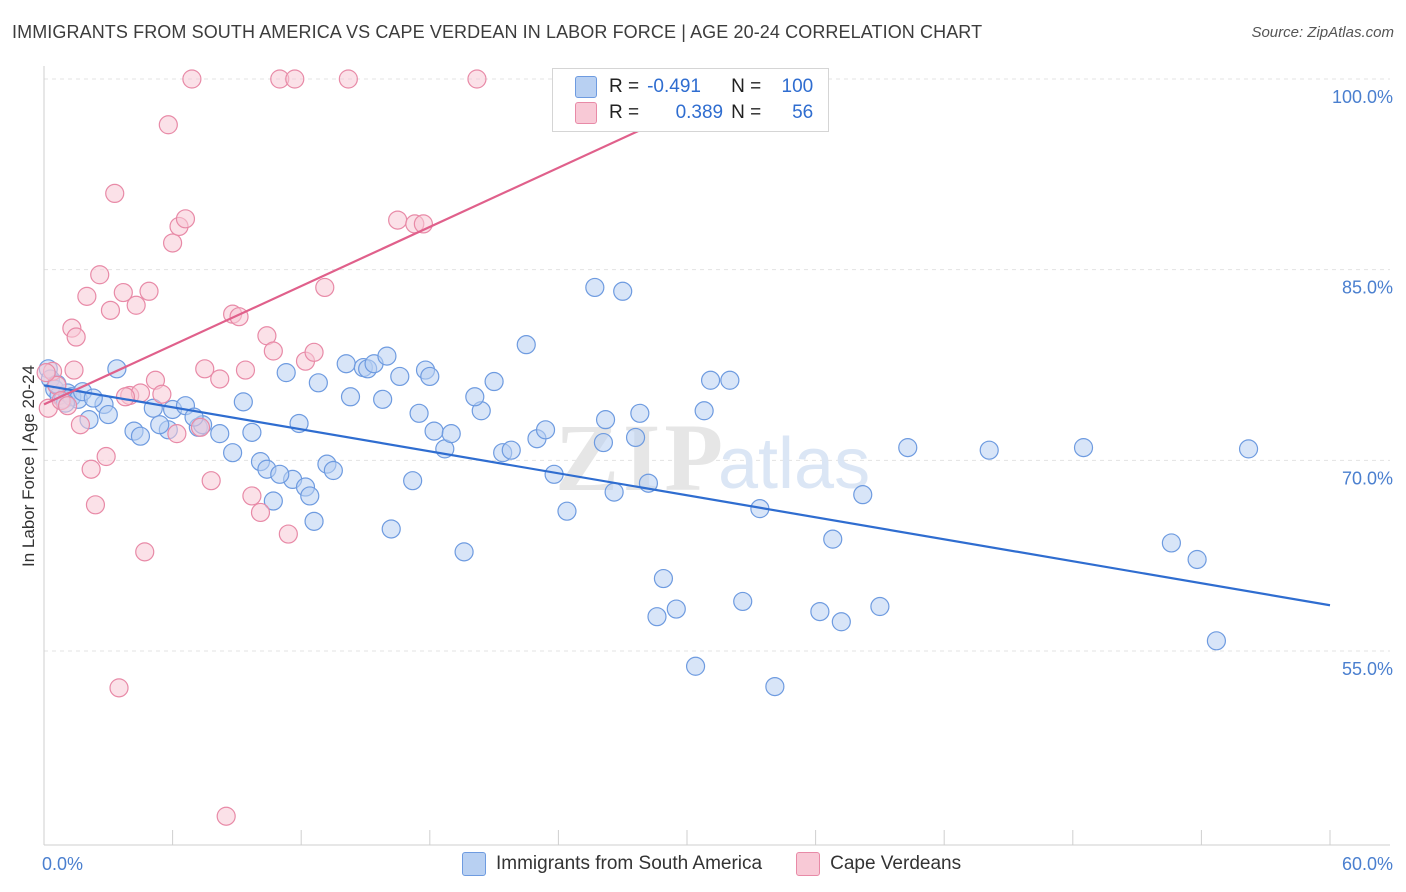  Describe the element at coordinates (674, 86) in the screenshot. I see `legend-r-value: -0.491` at that location.